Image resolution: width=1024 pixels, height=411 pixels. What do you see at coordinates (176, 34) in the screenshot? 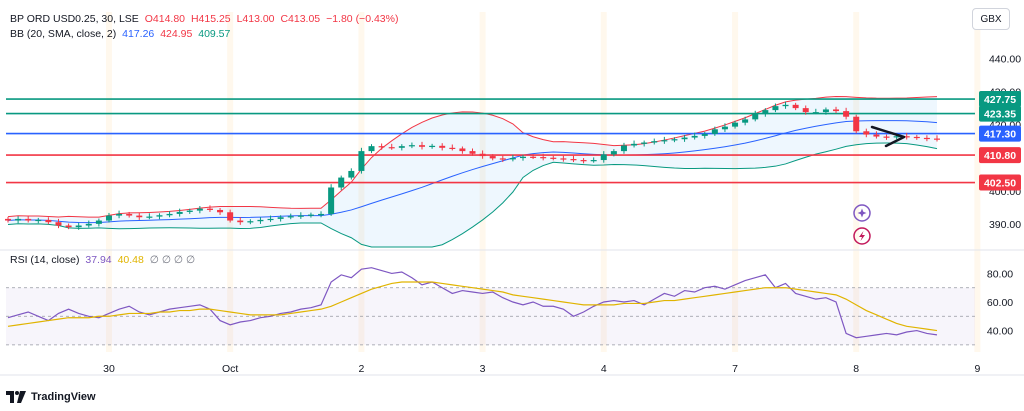
I see `bb-upper-value: 424.95` at bounding box center [176, 34].